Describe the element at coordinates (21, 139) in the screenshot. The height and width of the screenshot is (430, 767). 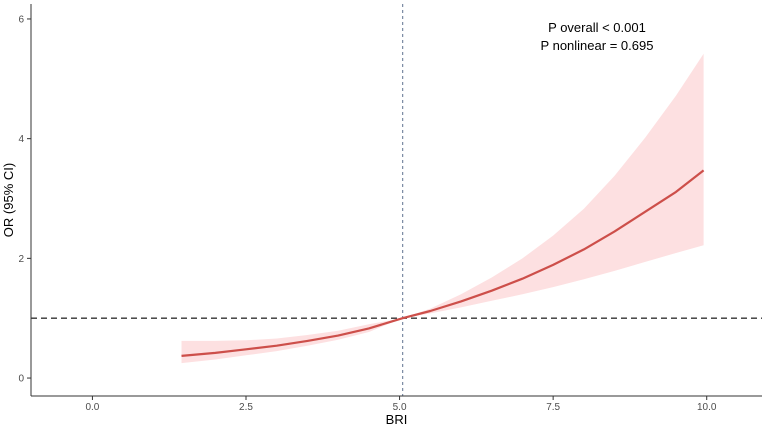
I see `y-tick-label: 4` at that location.